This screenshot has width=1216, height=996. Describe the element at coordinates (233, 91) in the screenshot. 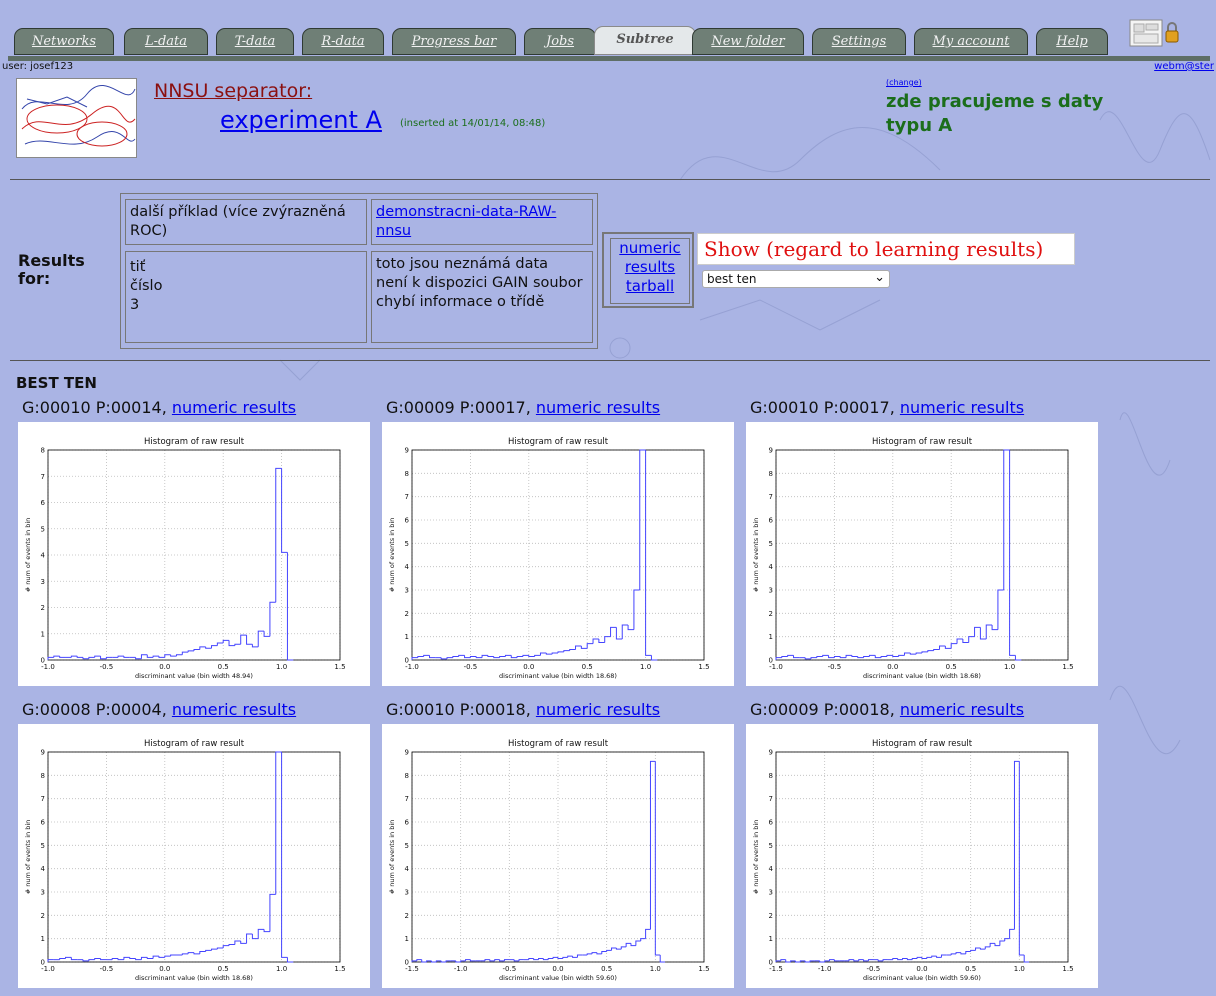

I see `separator-label: NNSU separator:` at that location.